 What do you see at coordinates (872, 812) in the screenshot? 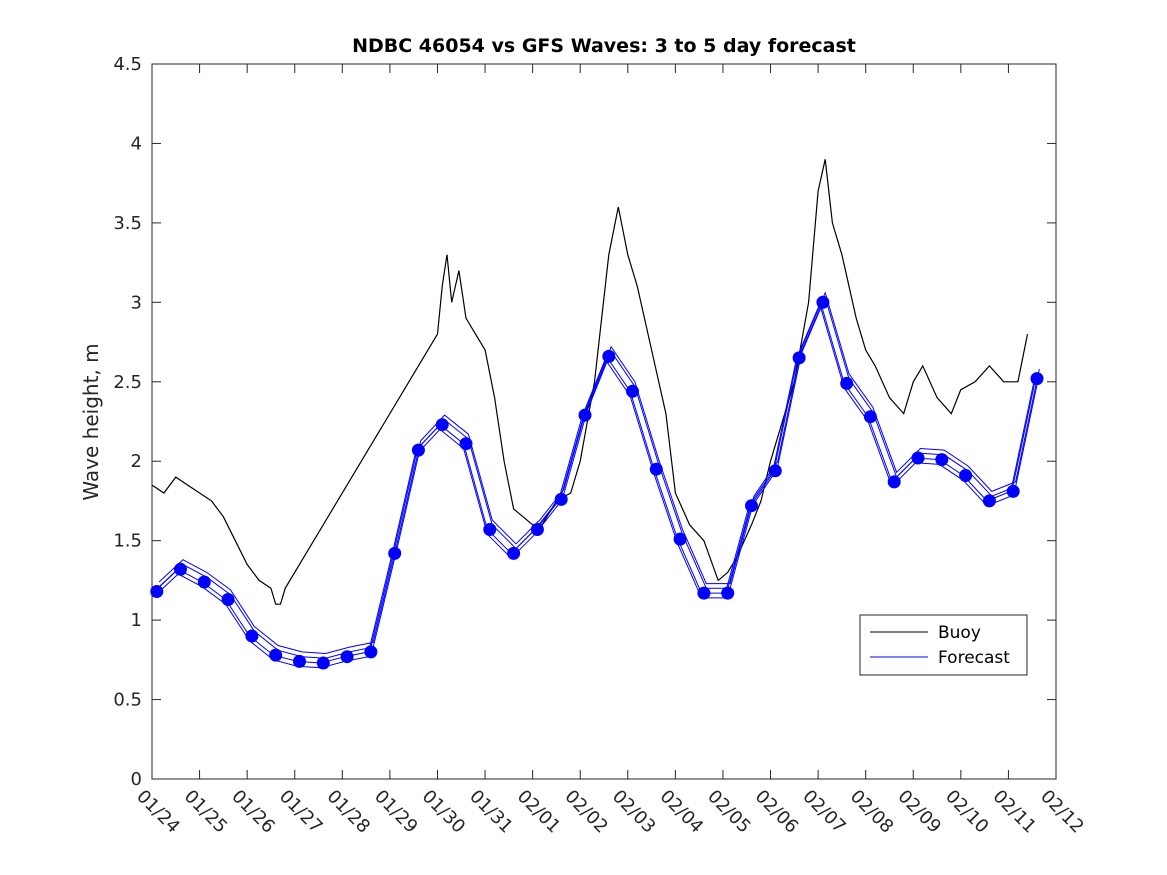
I see `x-tick-label: 02/08` at bounding box center [872, 812].